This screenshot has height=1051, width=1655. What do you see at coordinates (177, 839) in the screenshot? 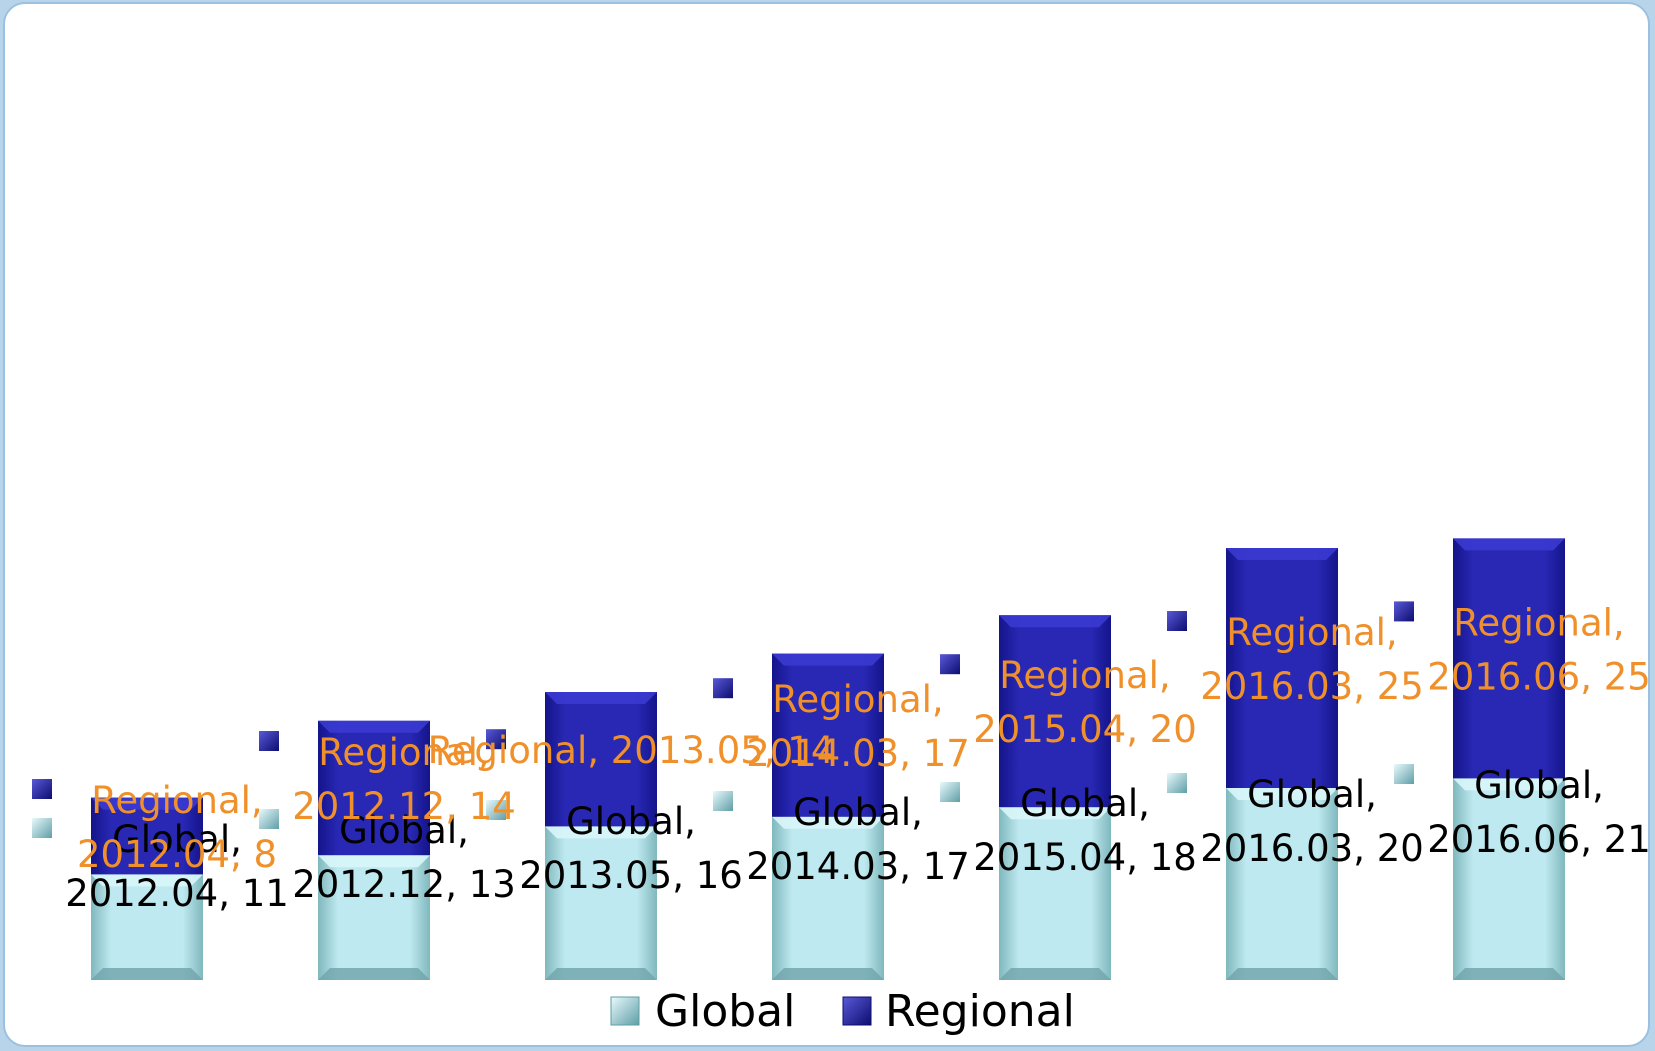
I see `data-label-text-global-2012-04-line-1: Global,` at bounding box center [177, 839].